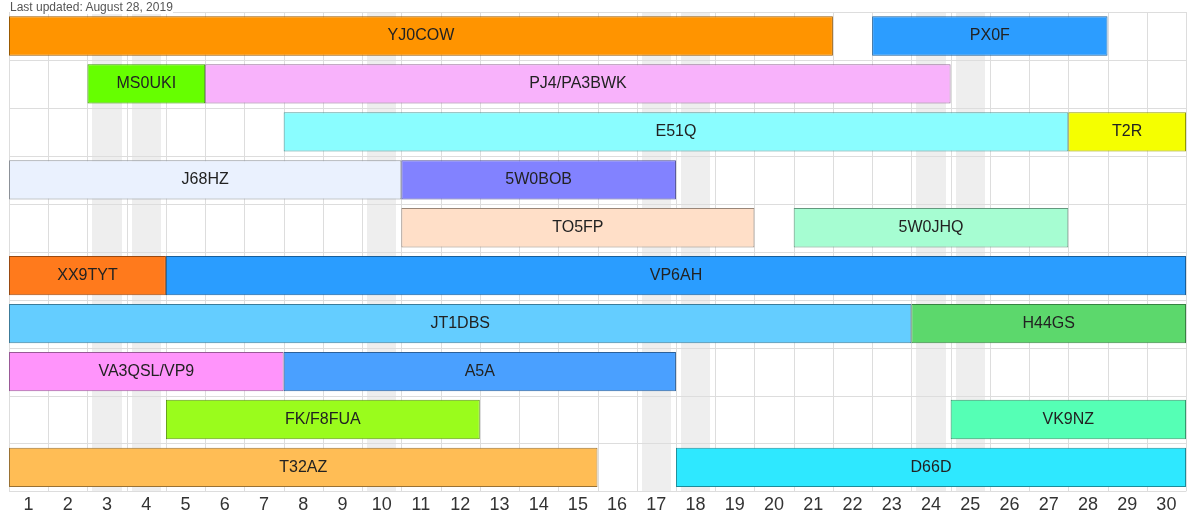  What do you see at coordinates (930, 504) in the screenshot?
I see `x-tick-label: 24` at bounding box center [930, 504].